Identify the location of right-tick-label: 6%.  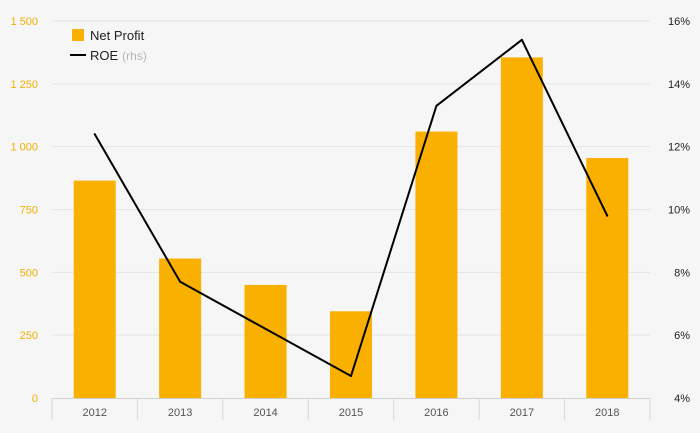
(682, 336).